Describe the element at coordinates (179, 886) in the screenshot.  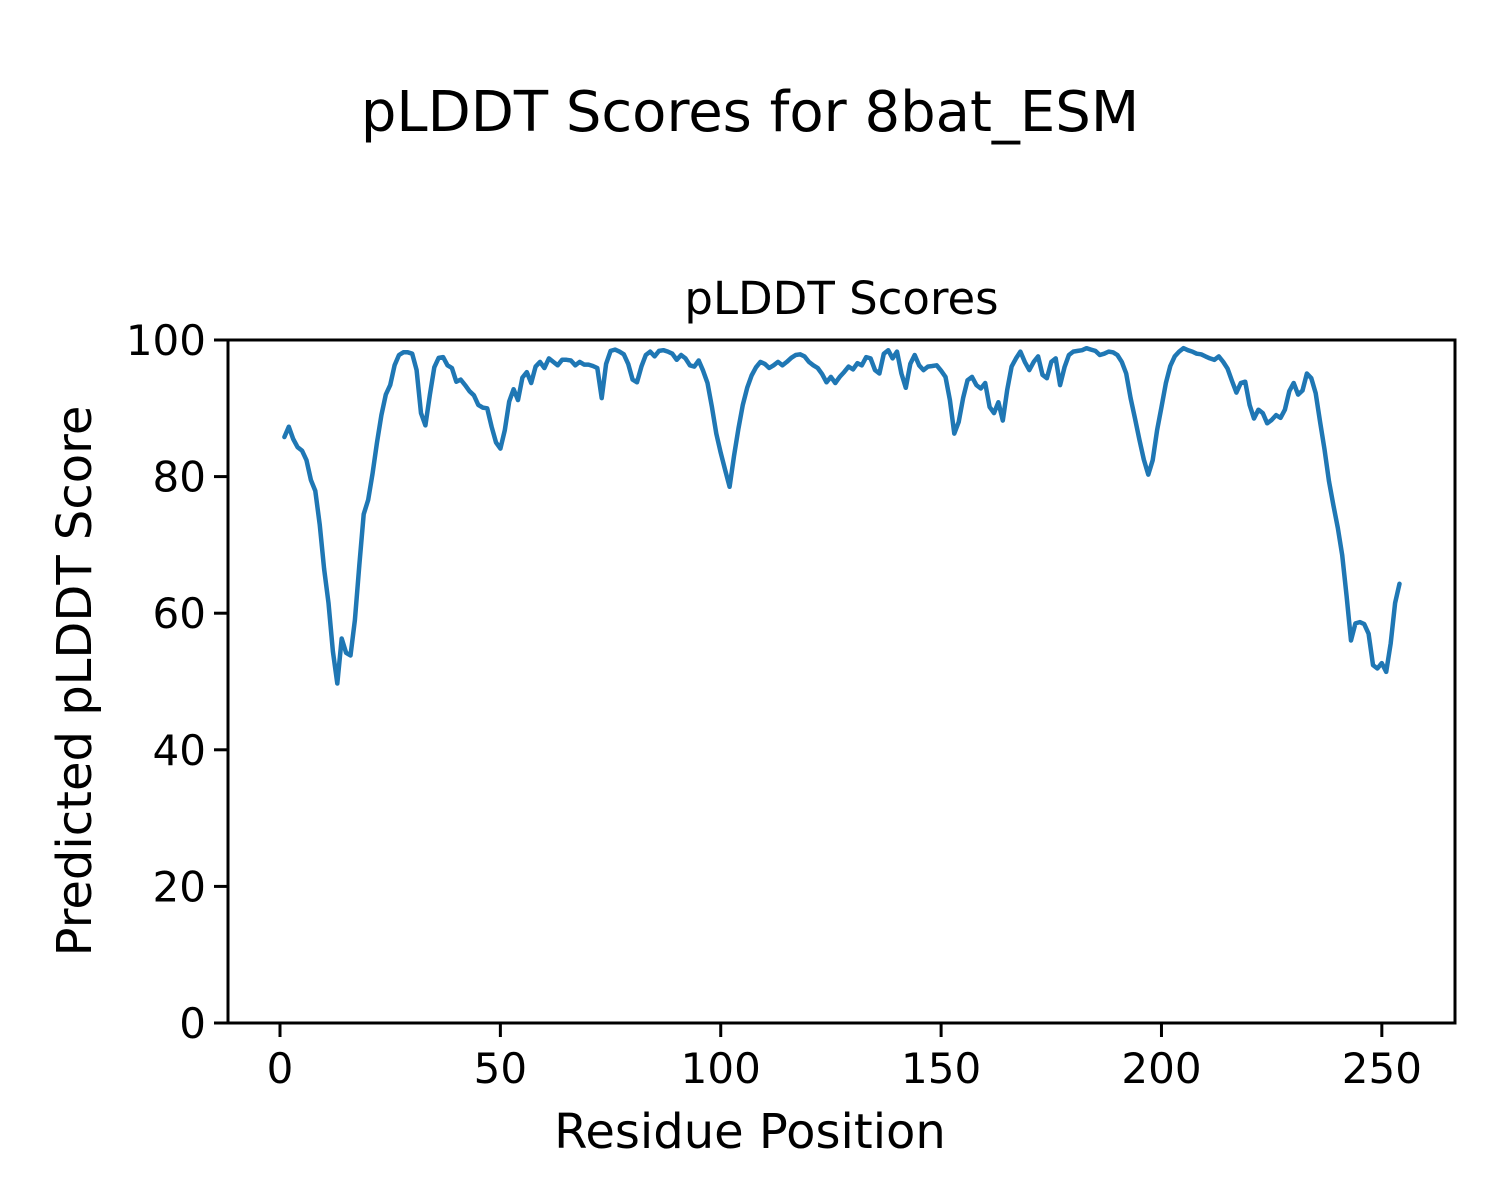
I see `y-tick-label: 20` at that location.